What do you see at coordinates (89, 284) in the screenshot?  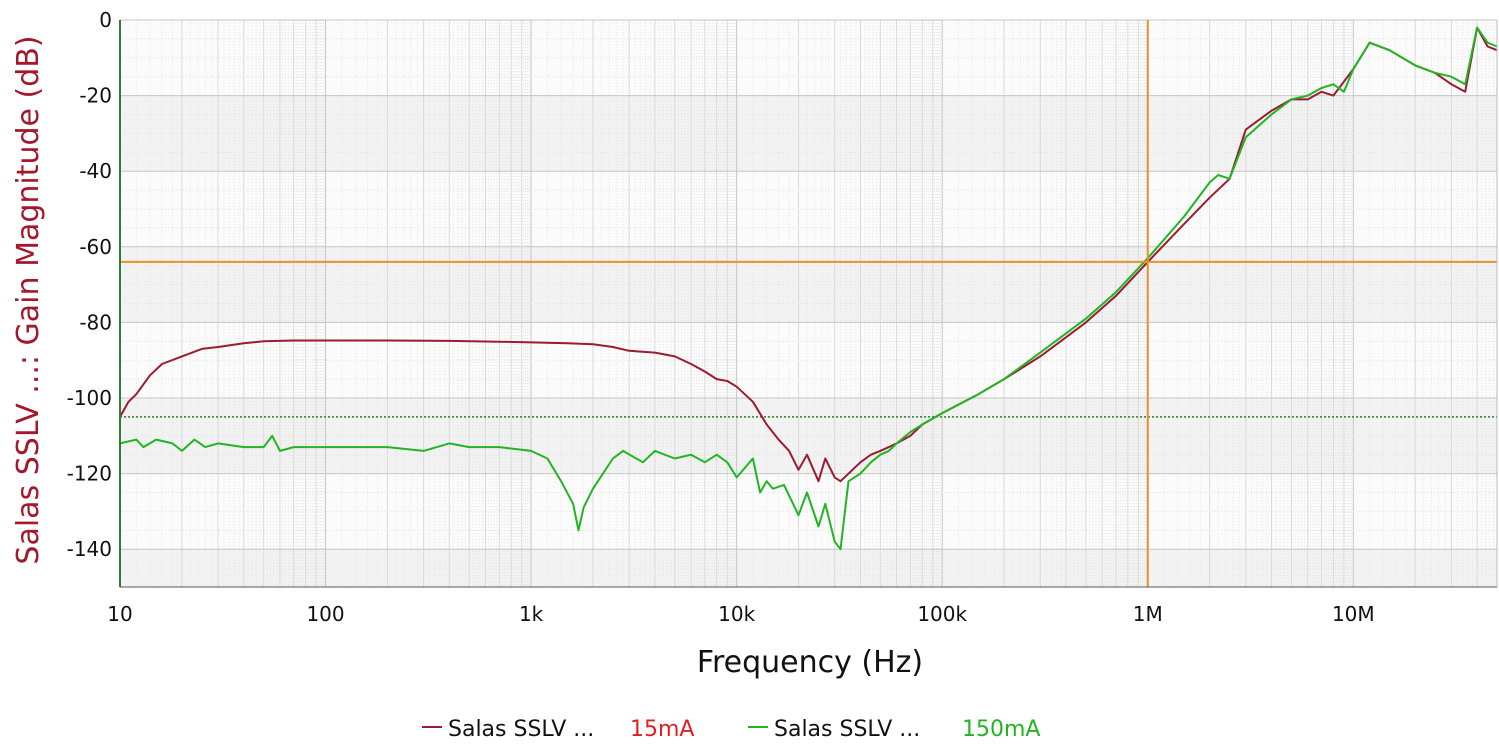 I see `y-tick-labels: 0 -20 -40 -60 -80 -100 -120 -140` at bounding box center [89, 284].